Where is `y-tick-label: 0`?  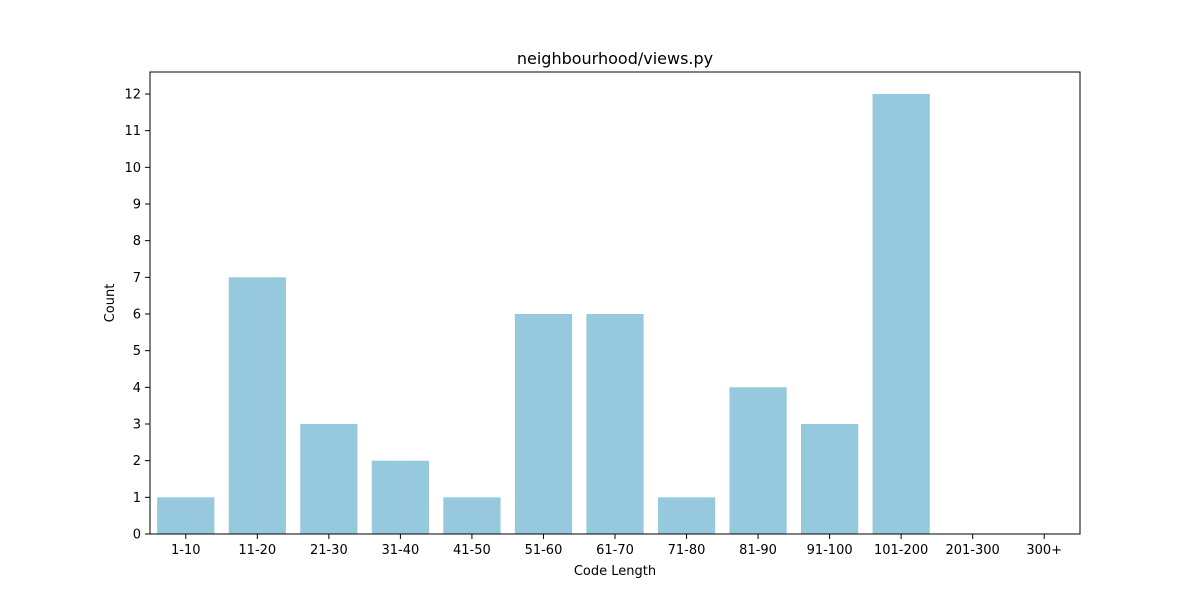
y-tick-label: 0 is located at coordinates (137, 535).